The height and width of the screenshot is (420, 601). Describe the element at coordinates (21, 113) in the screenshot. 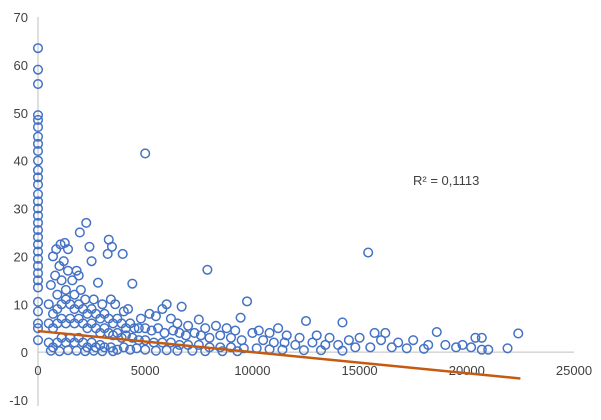

I see `y-tick-label: 50` at that location.